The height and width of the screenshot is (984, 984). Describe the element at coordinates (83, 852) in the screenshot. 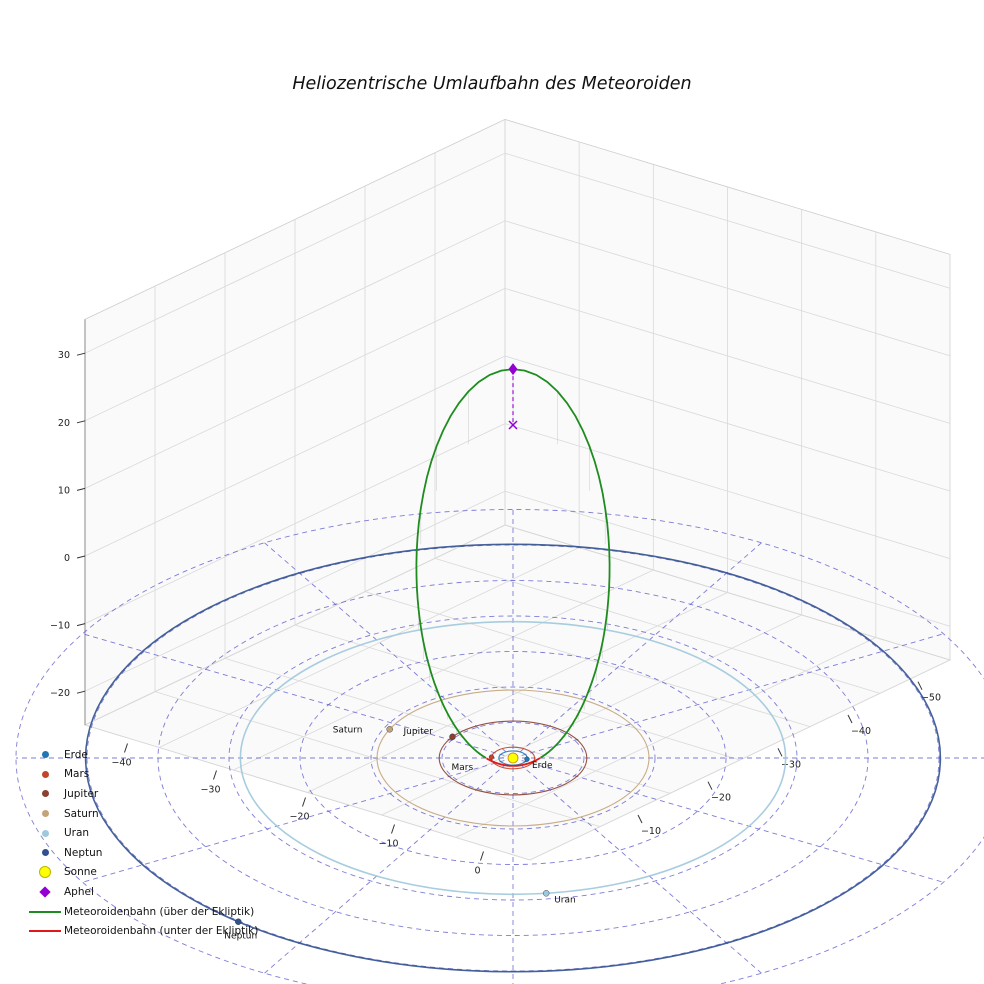

I see `legend-label: Neptun` at that location.